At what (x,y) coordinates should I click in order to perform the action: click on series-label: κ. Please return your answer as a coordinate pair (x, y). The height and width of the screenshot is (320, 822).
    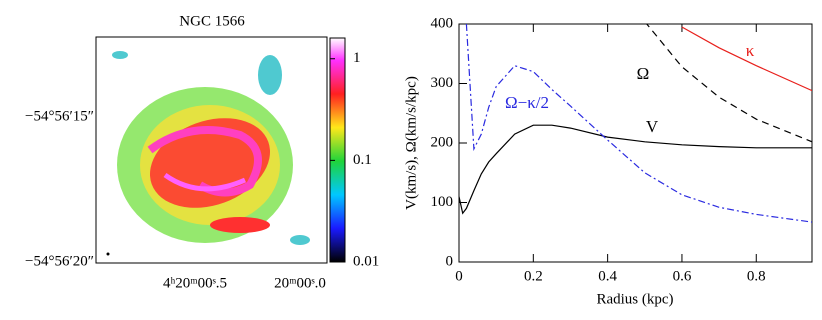
    Looking at the image, I should click on (750, 50).